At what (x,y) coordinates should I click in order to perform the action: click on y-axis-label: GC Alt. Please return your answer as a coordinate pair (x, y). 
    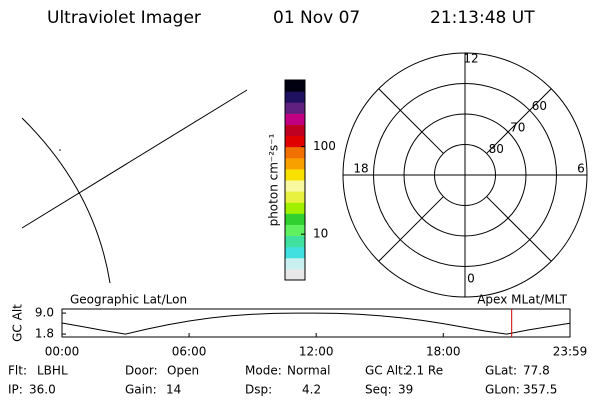
    Looking at the image, I should click on (18, 323).